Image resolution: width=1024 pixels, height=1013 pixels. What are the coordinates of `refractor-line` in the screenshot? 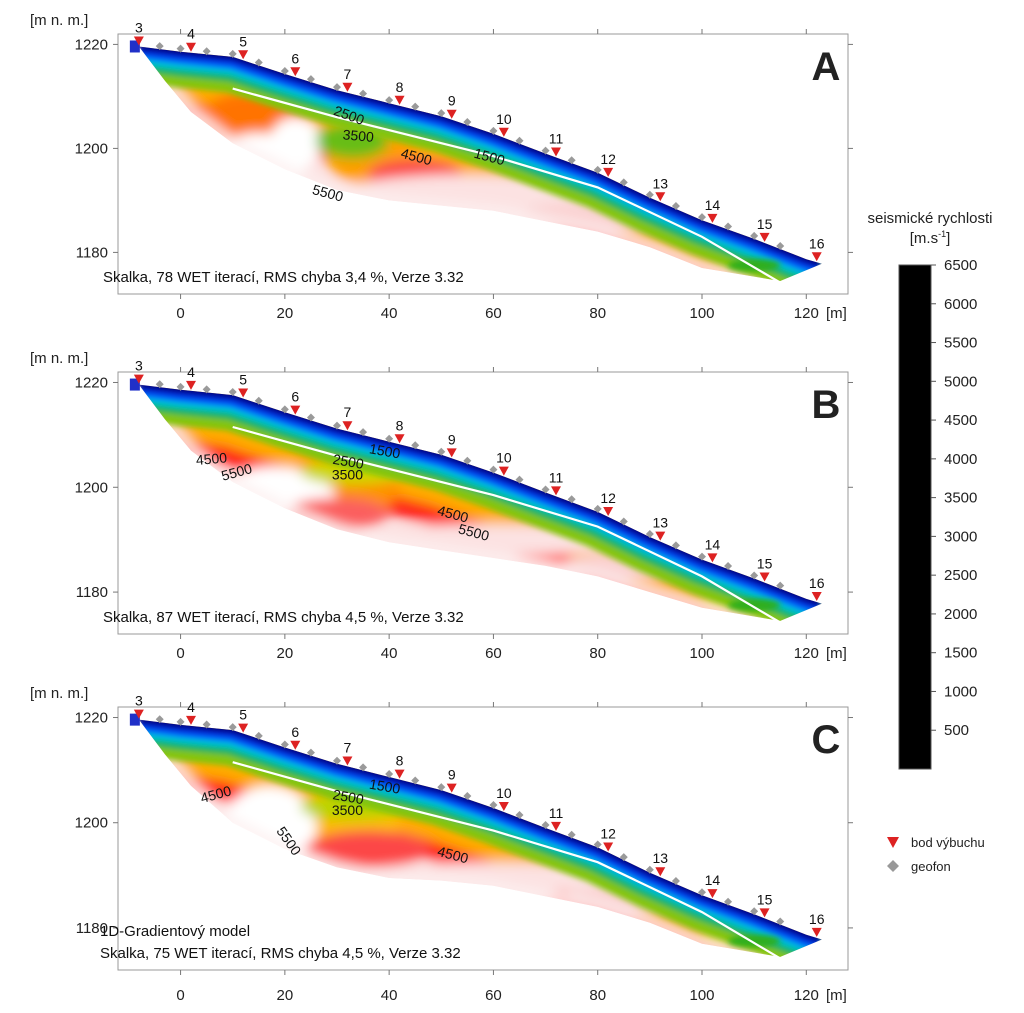 It's located at (506, 185).